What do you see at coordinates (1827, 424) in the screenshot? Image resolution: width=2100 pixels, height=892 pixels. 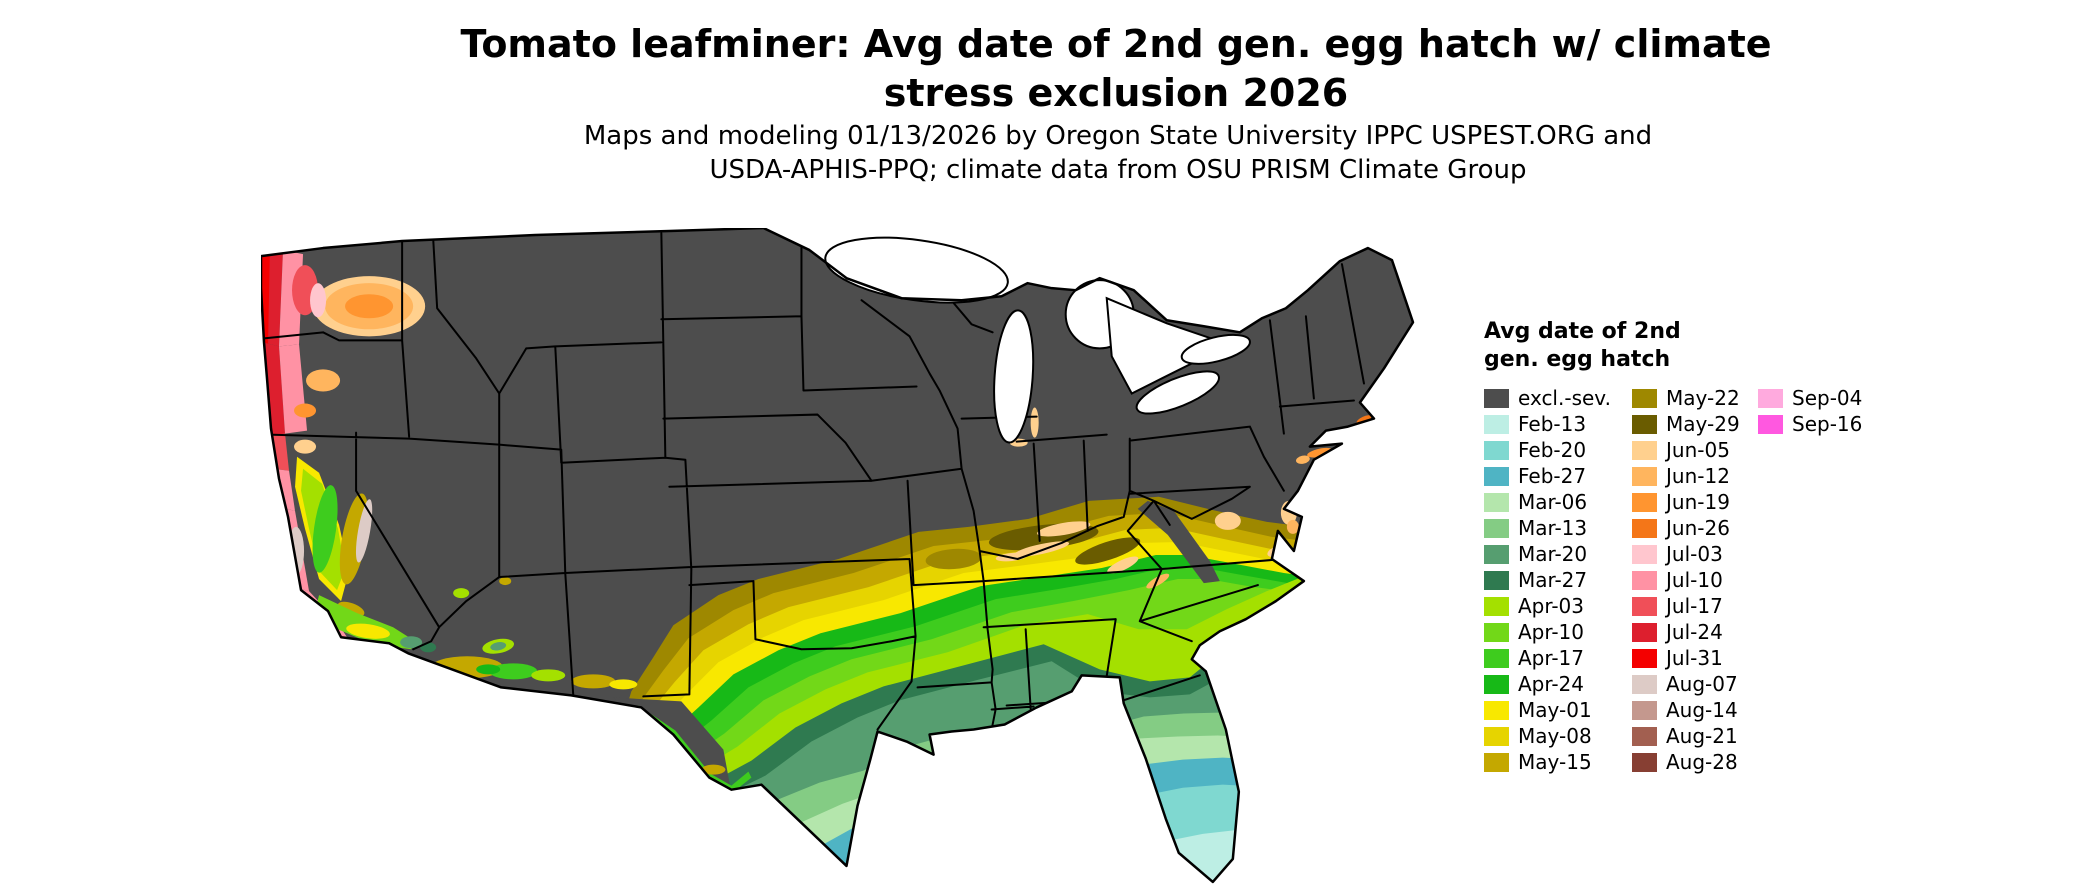 I see `legend-label: Sep-16` at bounding box center [1827, 424].